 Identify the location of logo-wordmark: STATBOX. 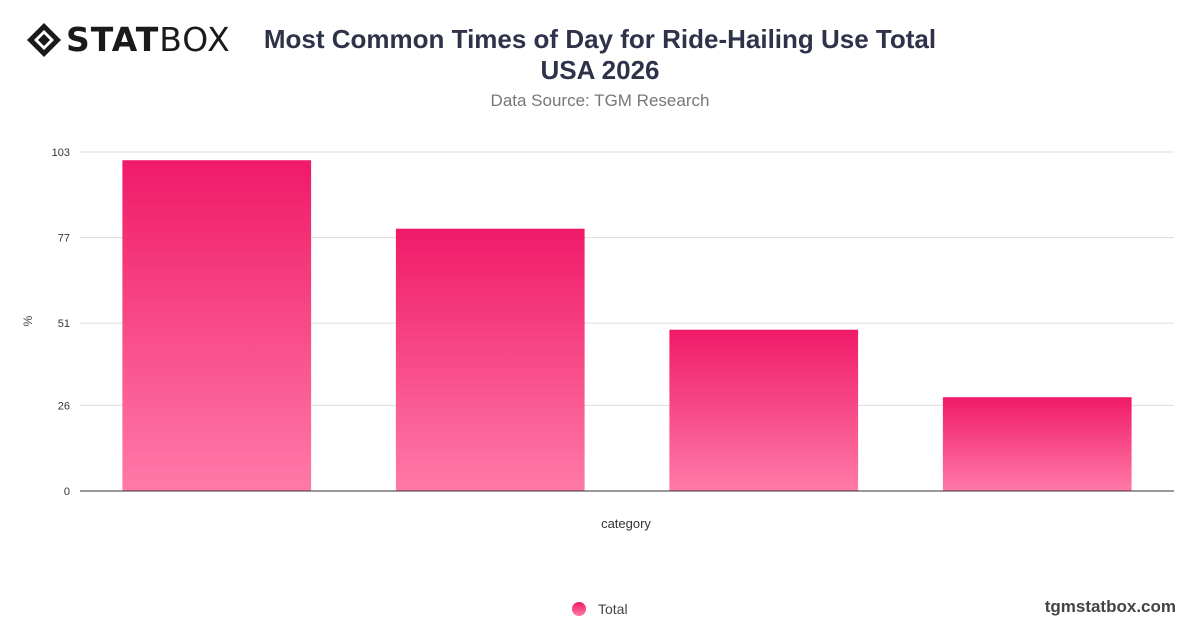
(148, 40).